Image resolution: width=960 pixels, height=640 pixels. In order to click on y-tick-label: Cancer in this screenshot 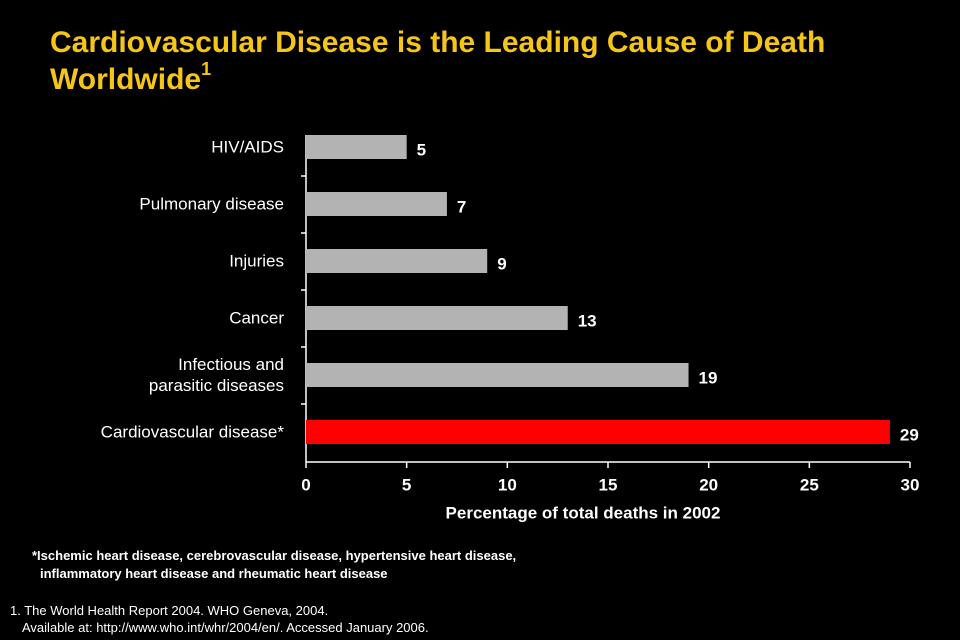, I will do `click(256, 318)`.